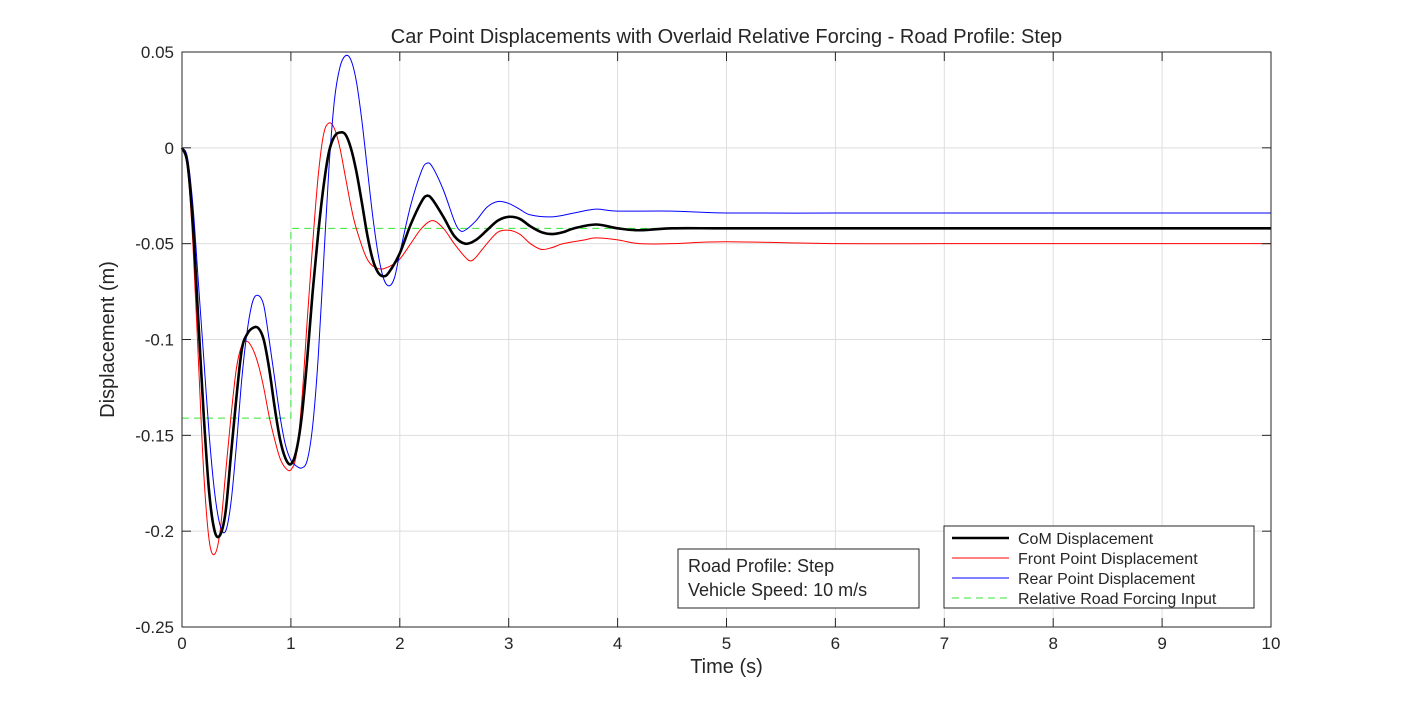 The image size is (1406, 708). Describe the element at coordinates (108, 339) in the screenshot. I see `y-axis-label: Displacement (m)` at that location.